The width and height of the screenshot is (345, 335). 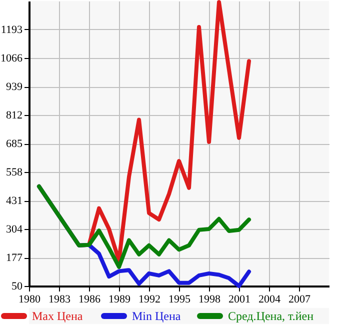 I want to click on x-tick-label: 2007, so click(x=299, y=300).